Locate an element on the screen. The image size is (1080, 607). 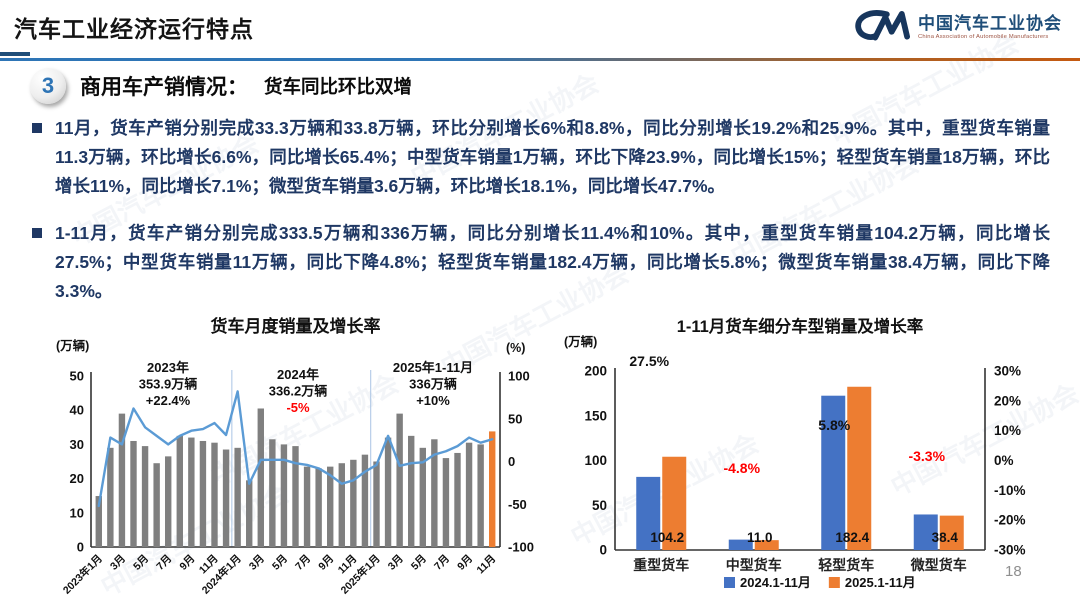
y-tick-right: 100 is located at coordinates (519, 376).